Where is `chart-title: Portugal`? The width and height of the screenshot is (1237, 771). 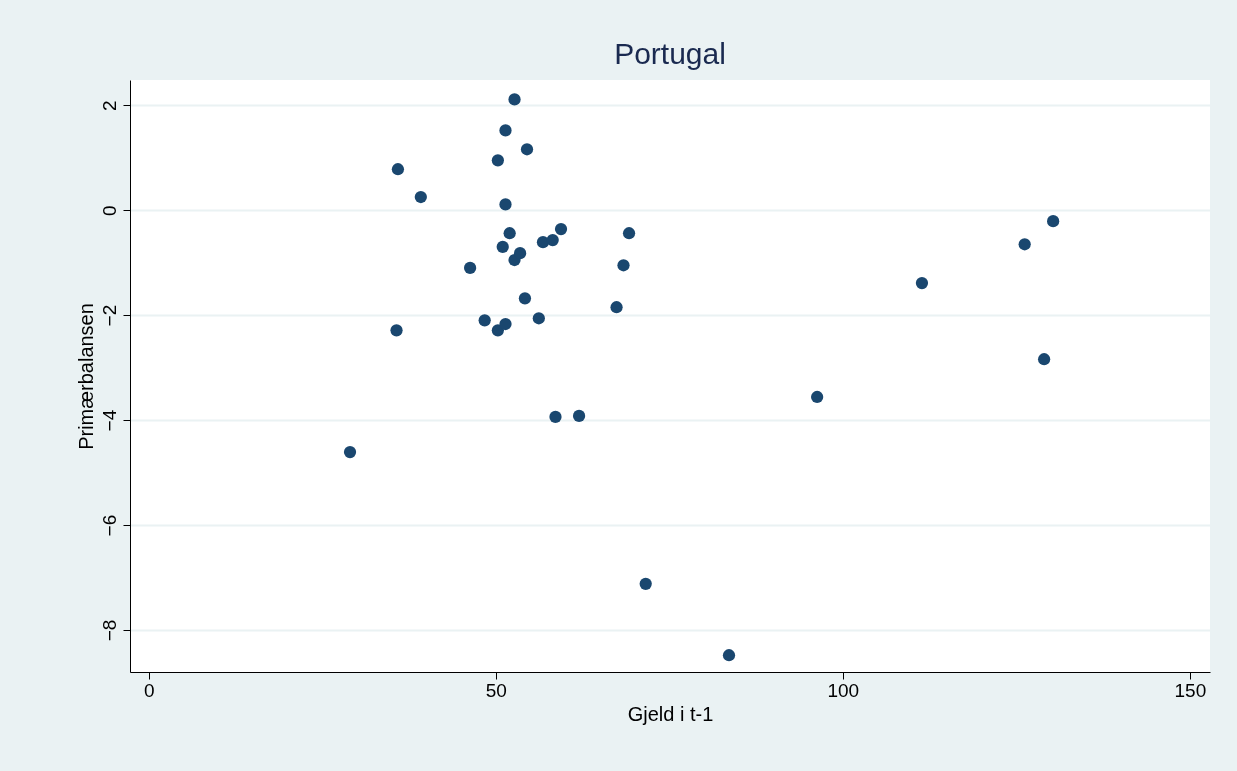 chart-title: Portugal is located at coordinates (670, 53).